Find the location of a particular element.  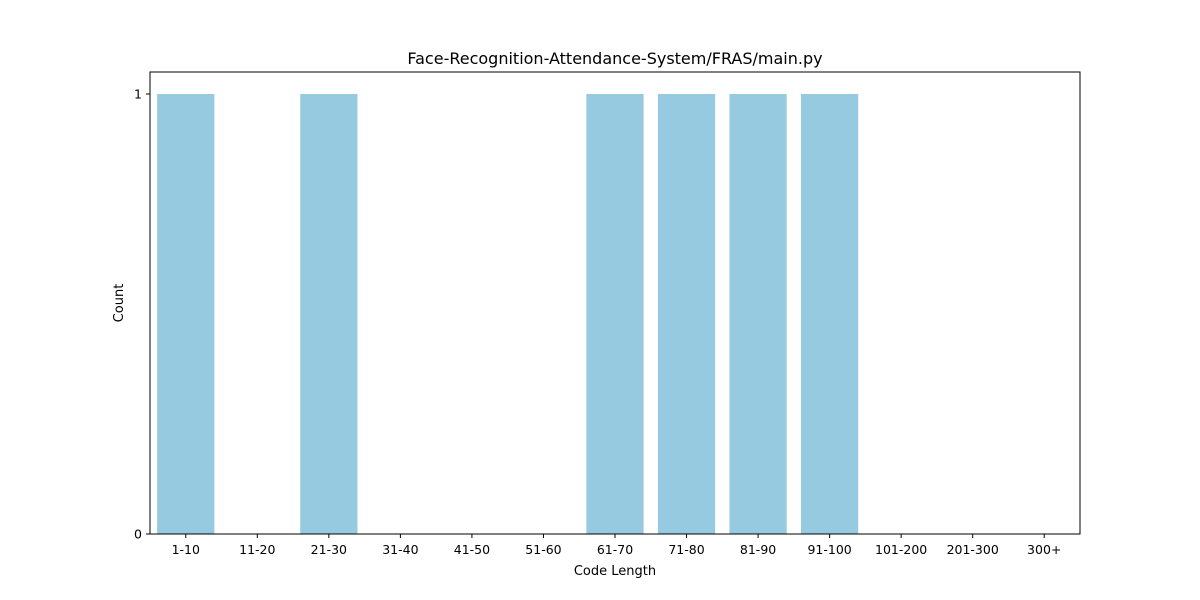

y-tick-label: 0 is located at coordinates (138, 534).